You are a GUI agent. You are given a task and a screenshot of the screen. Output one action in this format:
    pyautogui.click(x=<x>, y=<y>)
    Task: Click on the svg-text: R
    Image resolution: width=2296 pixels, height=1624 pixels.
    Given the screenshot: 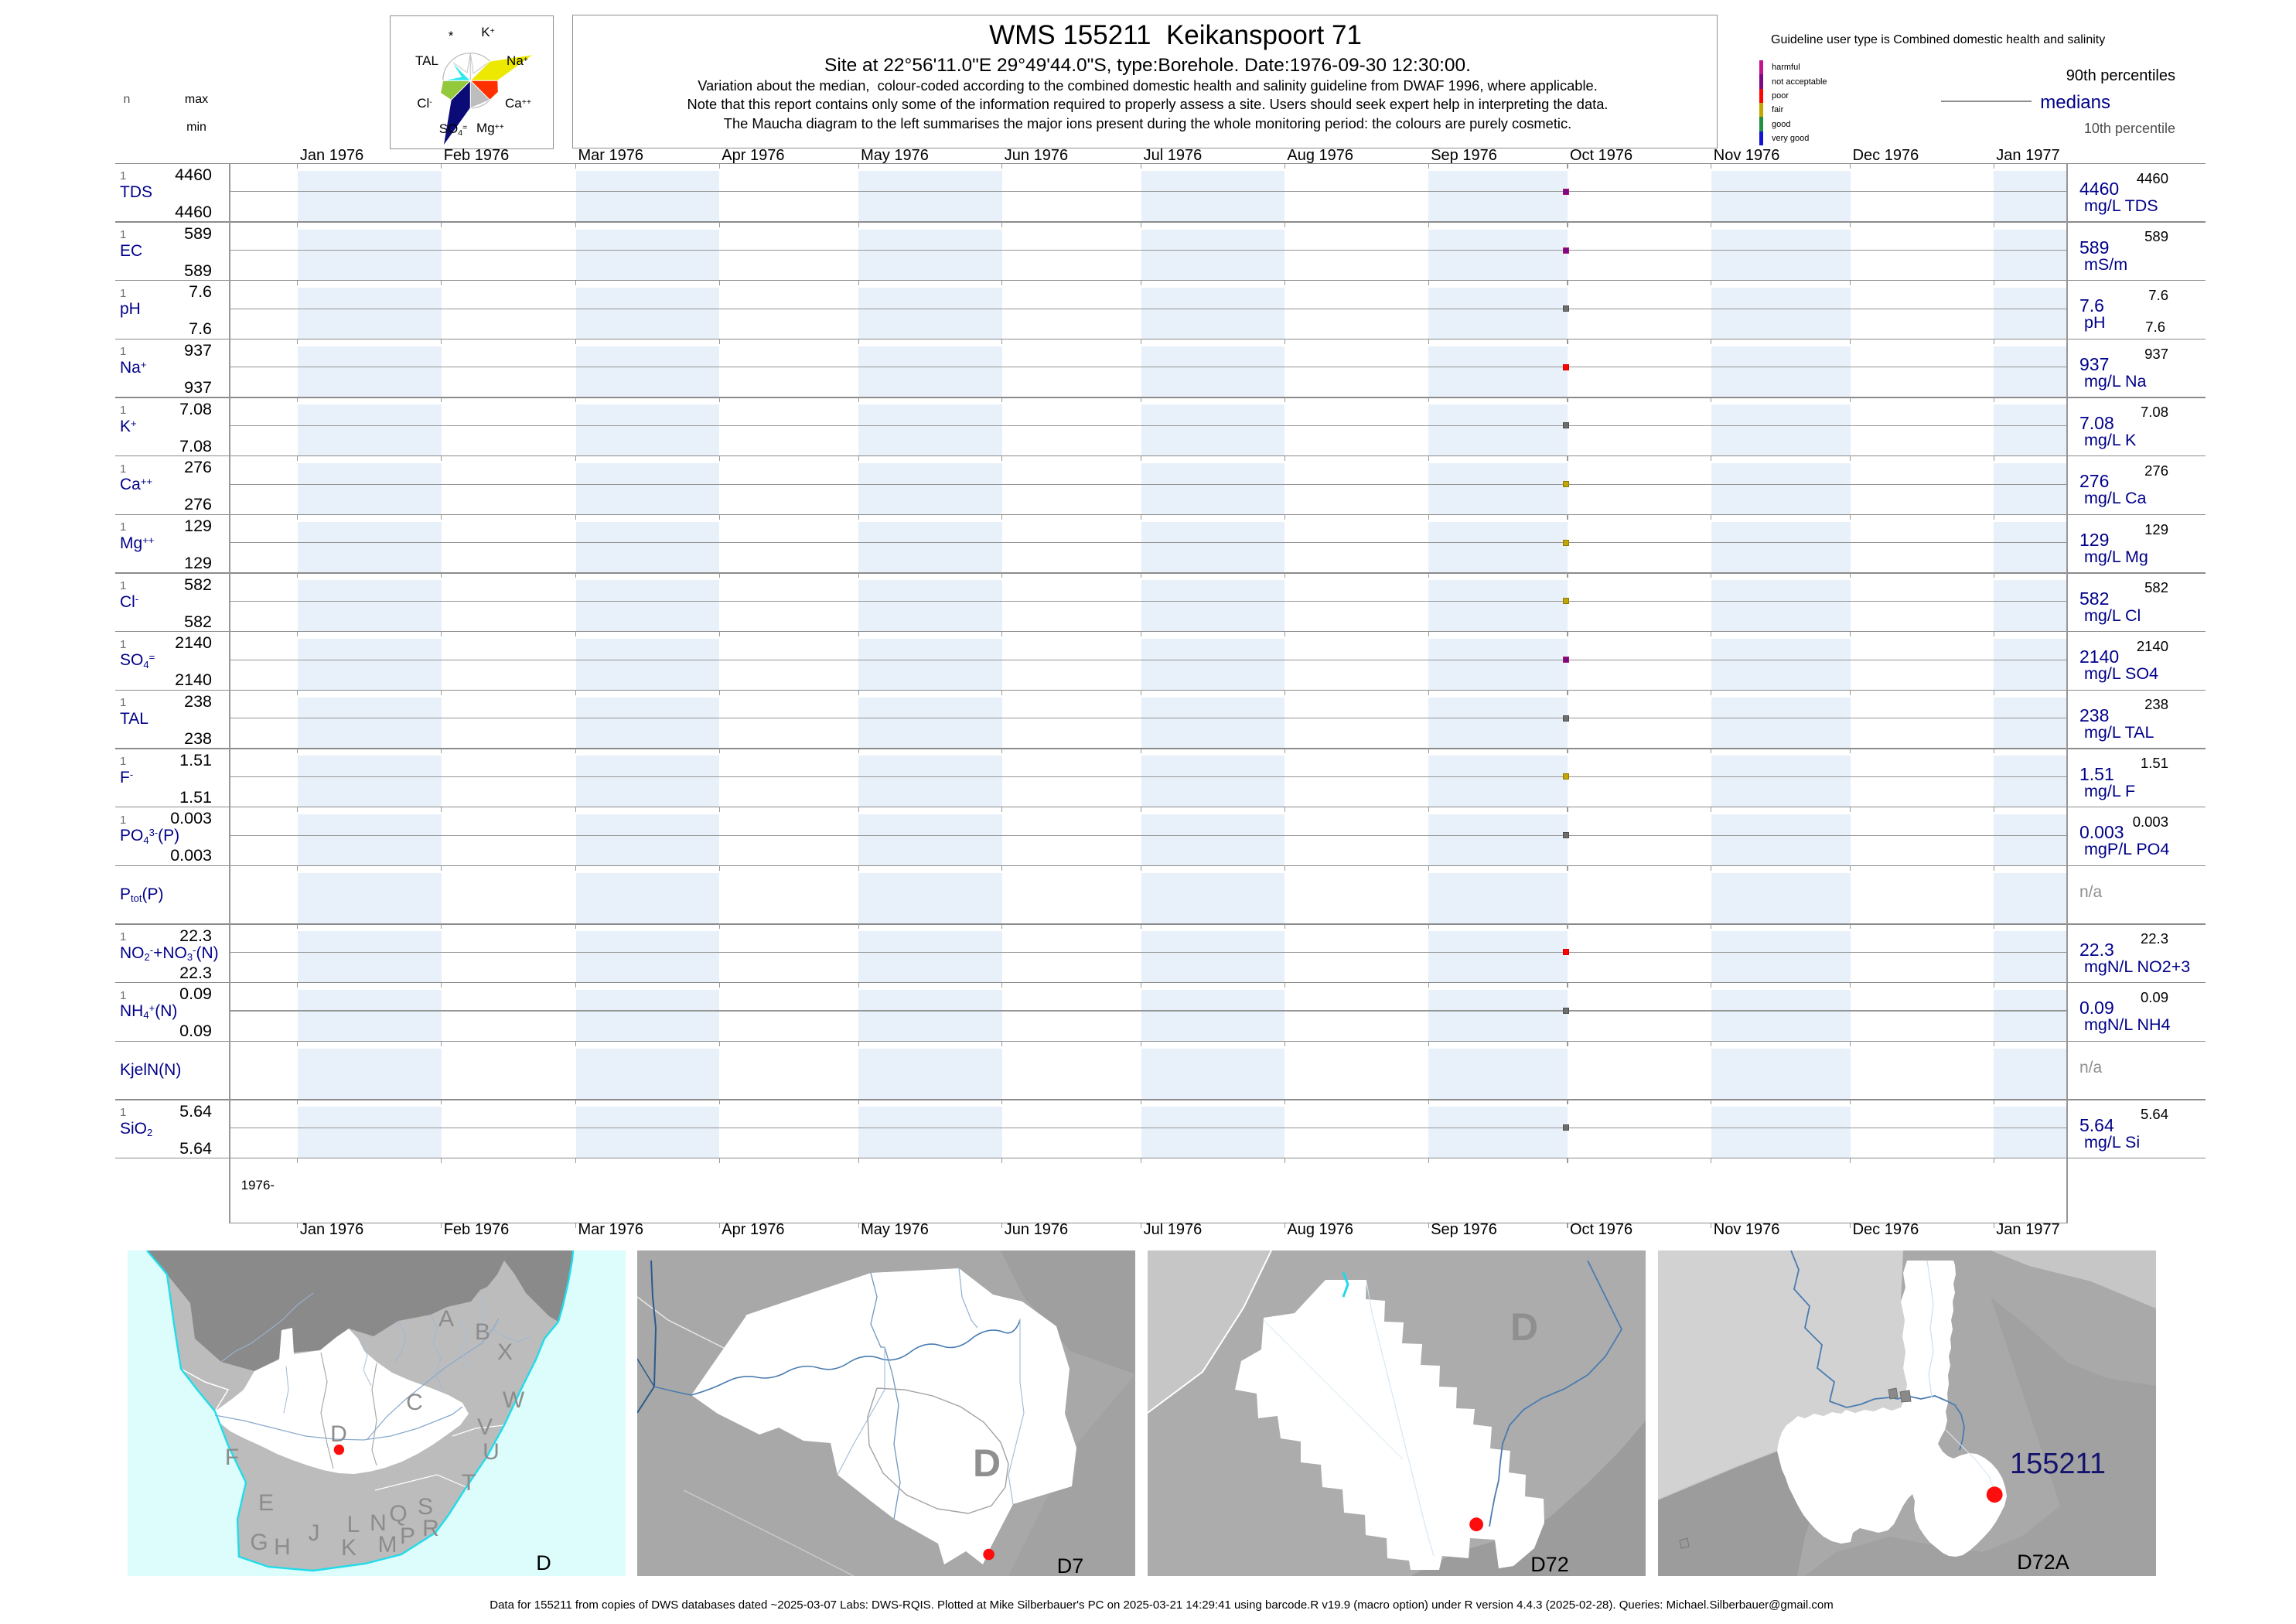 What is the action you would take?
    pyautogui.click(x=431, y=1528)
    